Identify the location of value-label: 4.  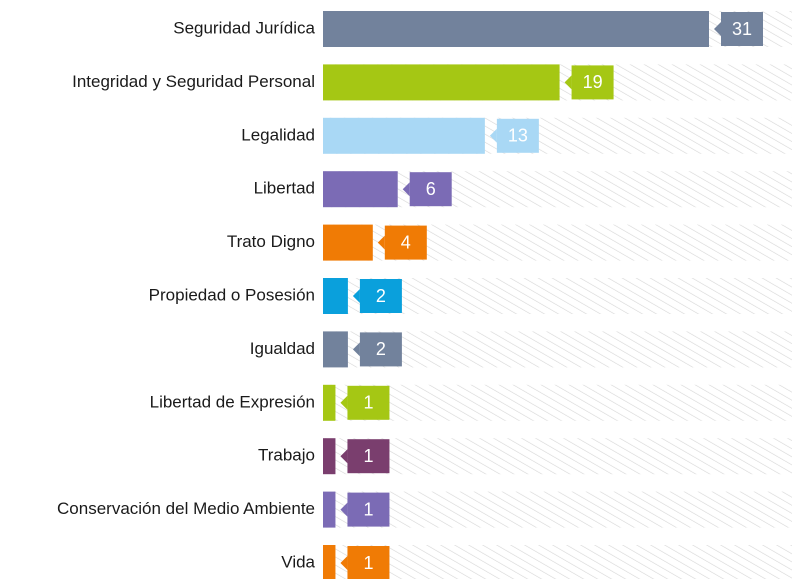
(406, 242).